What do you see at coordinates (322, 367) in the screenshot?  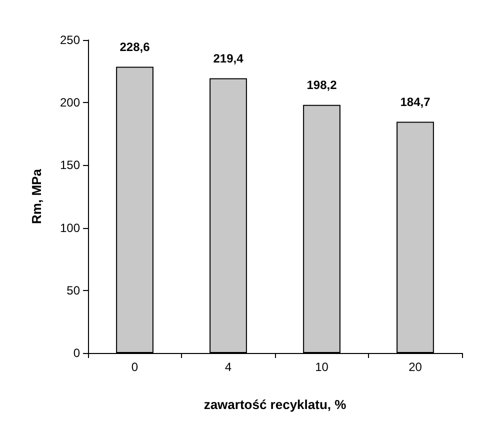 I see `x-tick-label: 10` at bounding box center [322, 367].